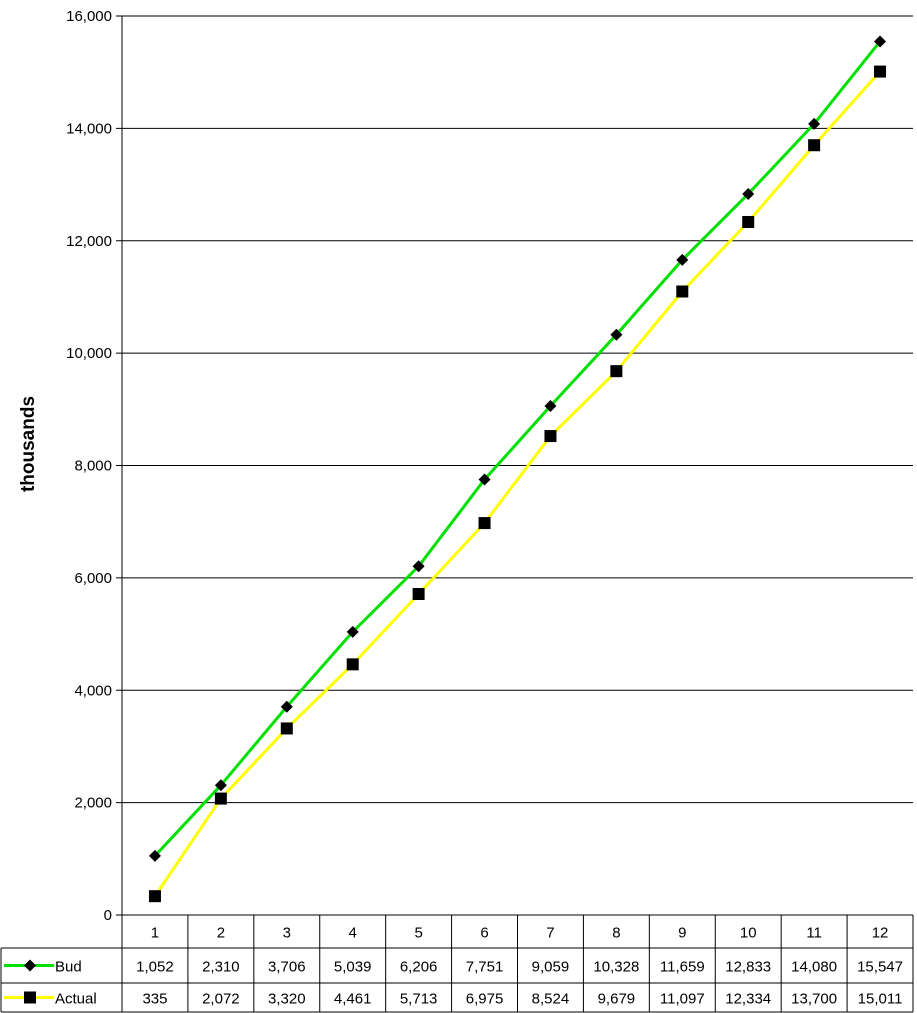 Image resolution: width=917 pixels, height=1013 pixels. What do you see at coordinates (89, 241) in the screenshot?
I see `y-tick-label: 12,000` at bounding box center [89, 241].